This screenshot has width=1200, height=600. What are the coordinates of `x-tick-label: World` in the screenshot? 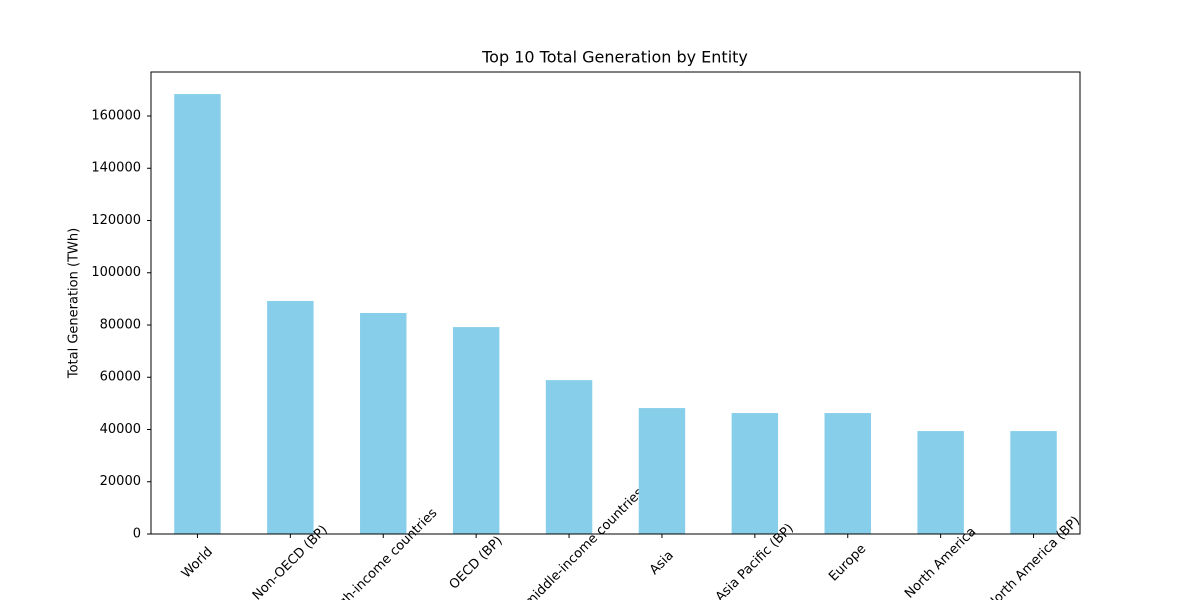 It's located at (197, 563).